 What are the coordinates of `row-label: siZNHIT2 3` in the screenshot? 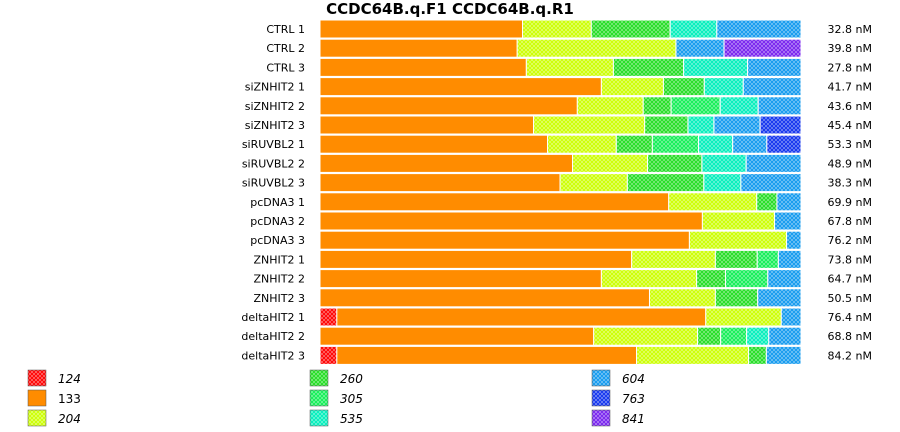 It's located at (275, 125).